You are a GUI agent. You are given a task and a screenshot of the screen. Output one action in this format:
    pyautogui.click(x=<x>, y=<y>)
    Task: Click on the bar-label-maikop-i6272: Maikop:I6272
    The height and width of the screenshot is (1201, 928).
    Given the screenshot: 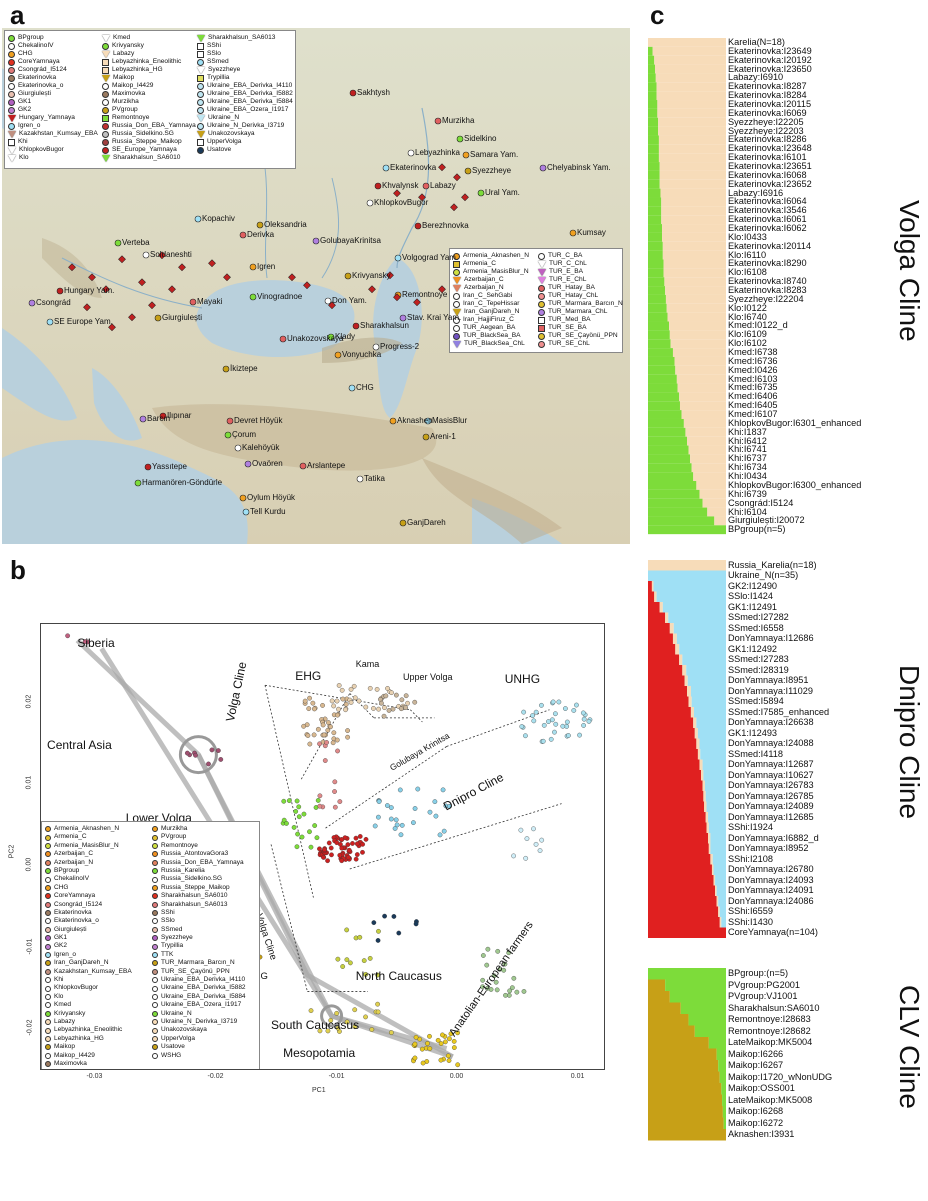 What is the action you would take?
    pyautogui.click(x=756, y=1122)
    